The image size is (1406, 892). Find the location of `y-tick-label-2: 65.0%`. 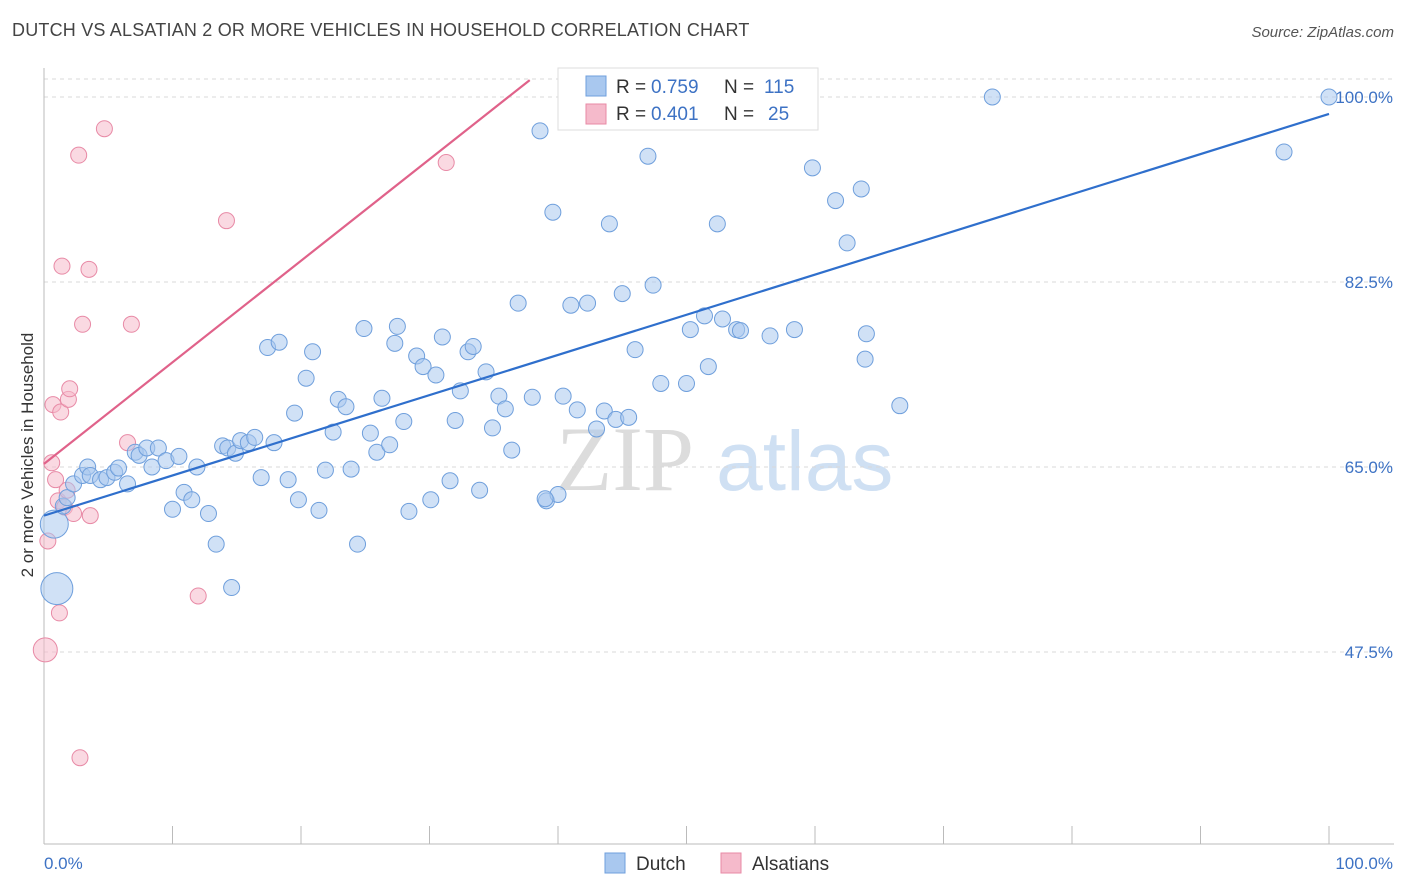

y-tick-label-2: 65.0% is located at coordinates (1369, 467).